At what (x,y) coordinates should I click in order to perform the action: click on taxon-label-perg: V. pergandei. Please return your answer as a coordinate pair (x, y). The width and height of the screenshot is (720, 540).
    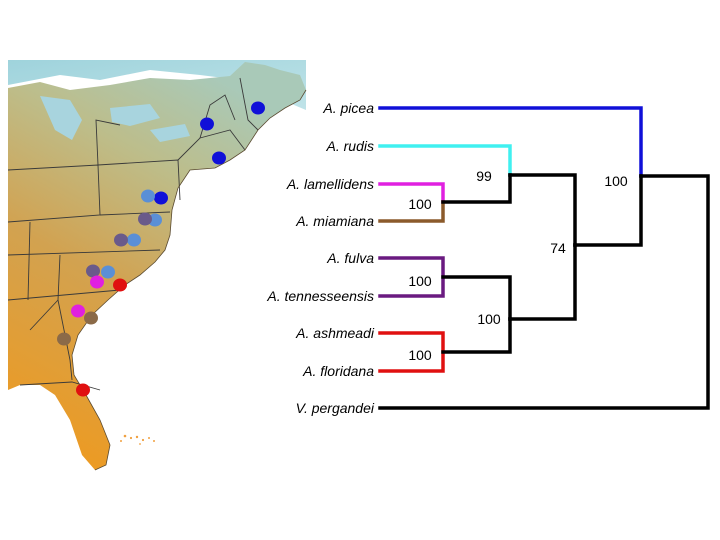
    Looking at the image, I should click on (335, 408).